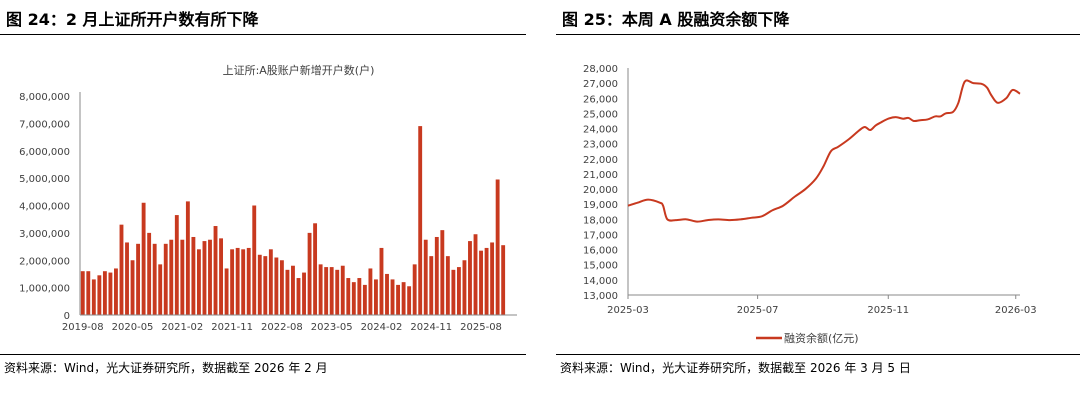 The image size is (1080, 400). Describe the element at coordinates (332, 327) in the screenshot. I see `x-tick-label: 2023-05` at that location.